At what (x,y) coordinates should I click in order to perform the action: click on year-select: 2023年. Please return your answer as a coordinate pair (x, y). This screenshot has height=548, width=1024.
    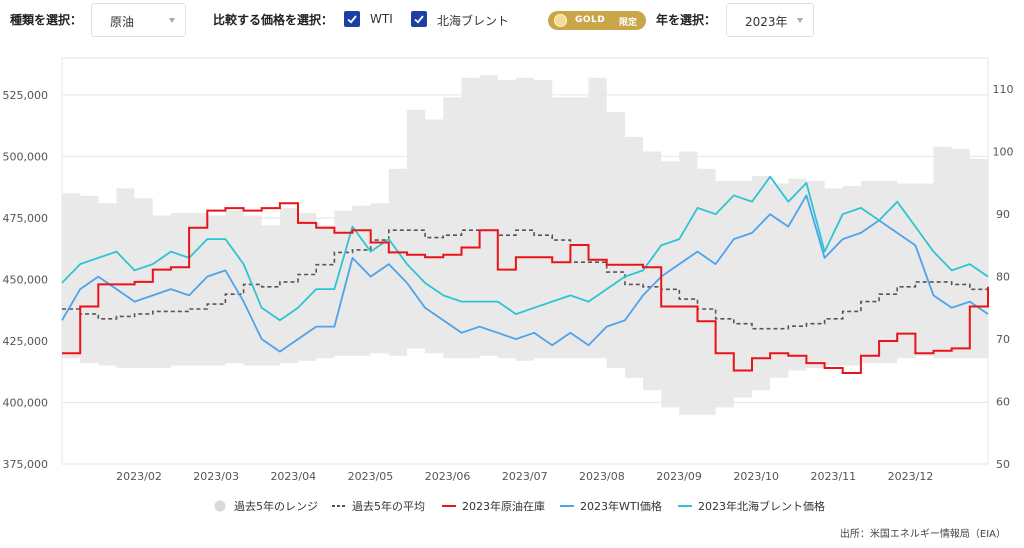
    Looking at the image, I should click on (770, 20).